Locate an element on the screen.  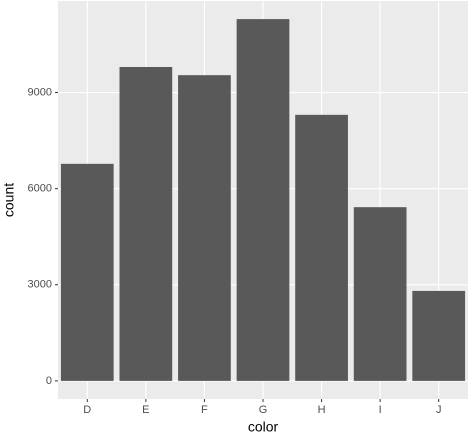
x-tick-label: J is located at coordinates (439, 410).